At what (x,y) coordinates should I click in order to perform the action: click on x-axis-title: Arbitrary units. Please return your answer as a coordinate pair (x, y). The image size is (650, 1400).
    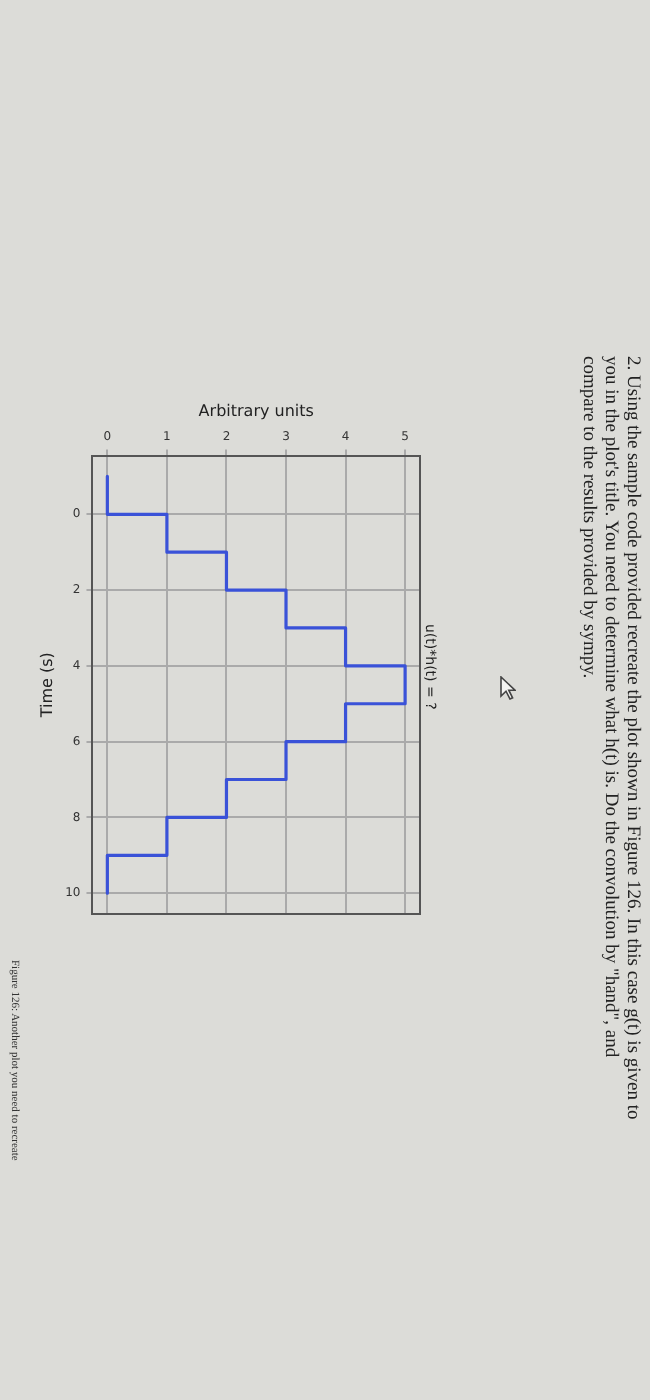
    Looking at the image, I should click on (256, 410).